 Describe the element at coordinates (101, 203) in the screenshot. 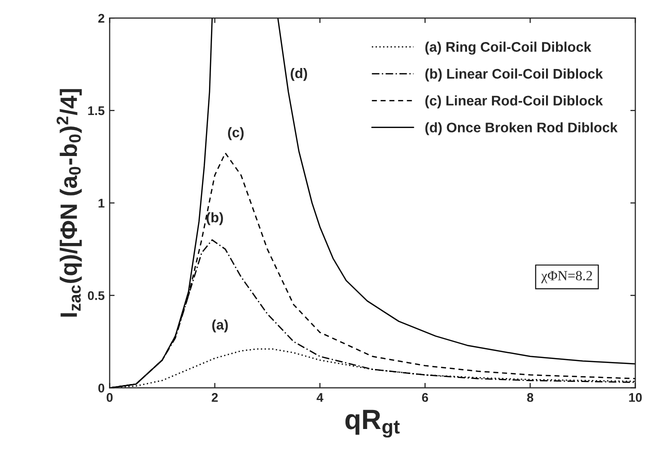

I see `y-tick-label: 1` at that location.